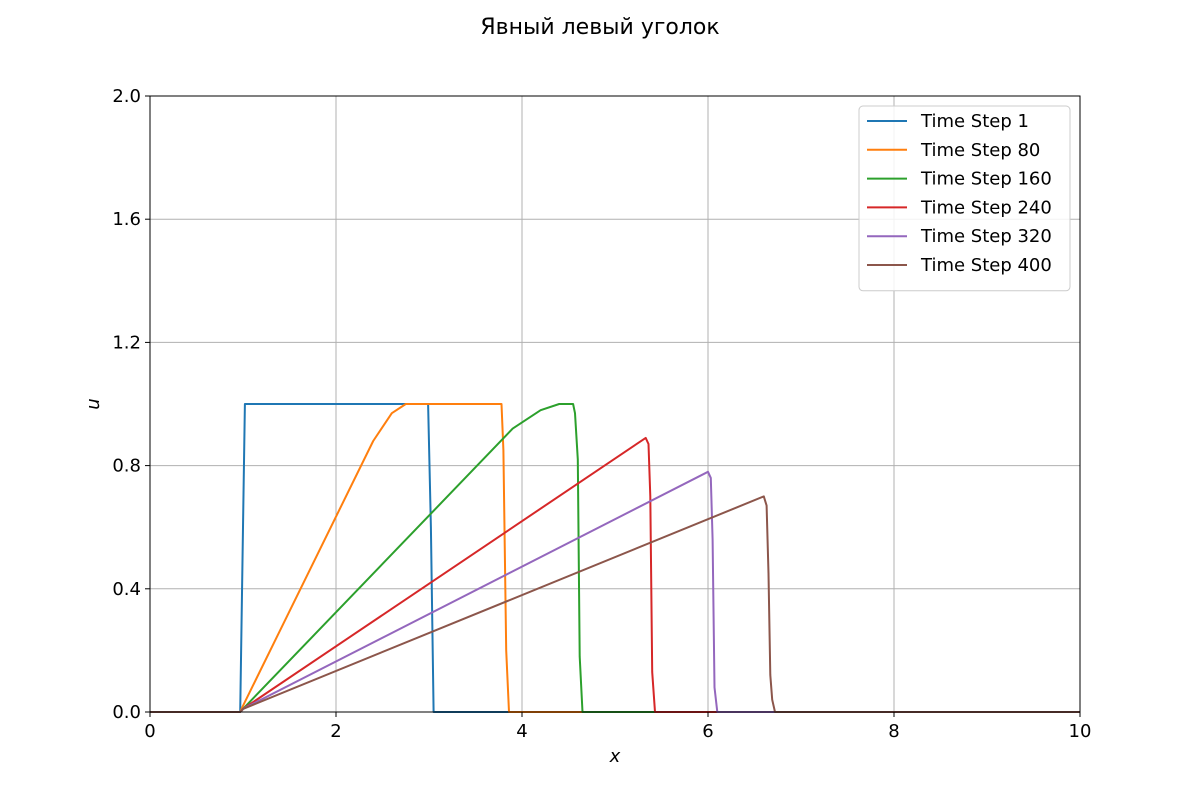 The width and height of the screenshot is (1200, 800). I want to click on y-axis-label: u, so click(93, 403).